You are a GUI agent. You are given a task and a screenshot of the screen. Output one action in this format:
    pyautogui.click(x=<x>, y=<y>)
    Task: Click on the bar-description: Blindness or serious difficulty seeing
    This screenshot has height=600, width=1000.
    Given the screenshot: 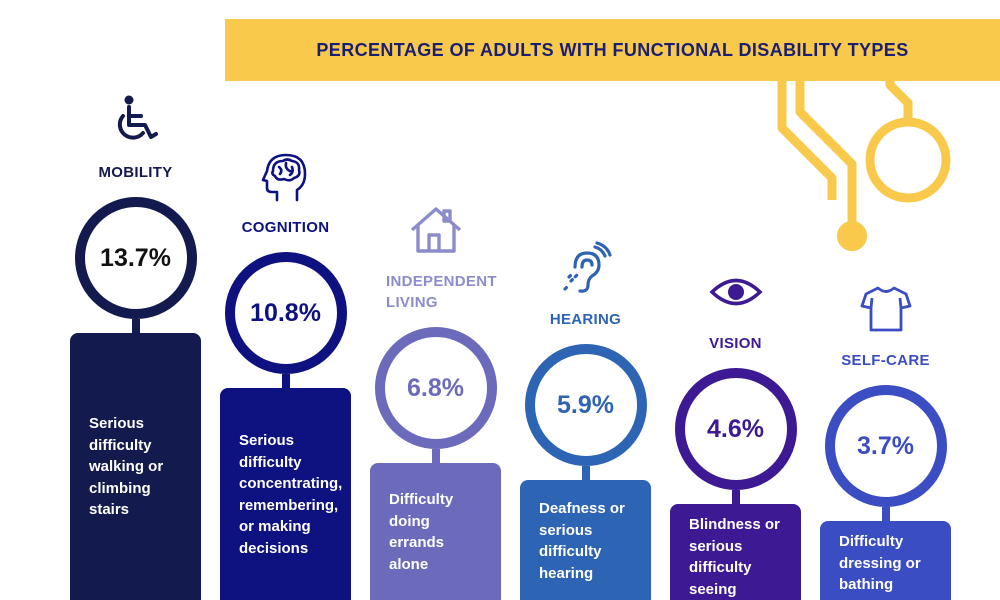 What is the action you would take?
    pyautogui.click(x=742, y=557)
    